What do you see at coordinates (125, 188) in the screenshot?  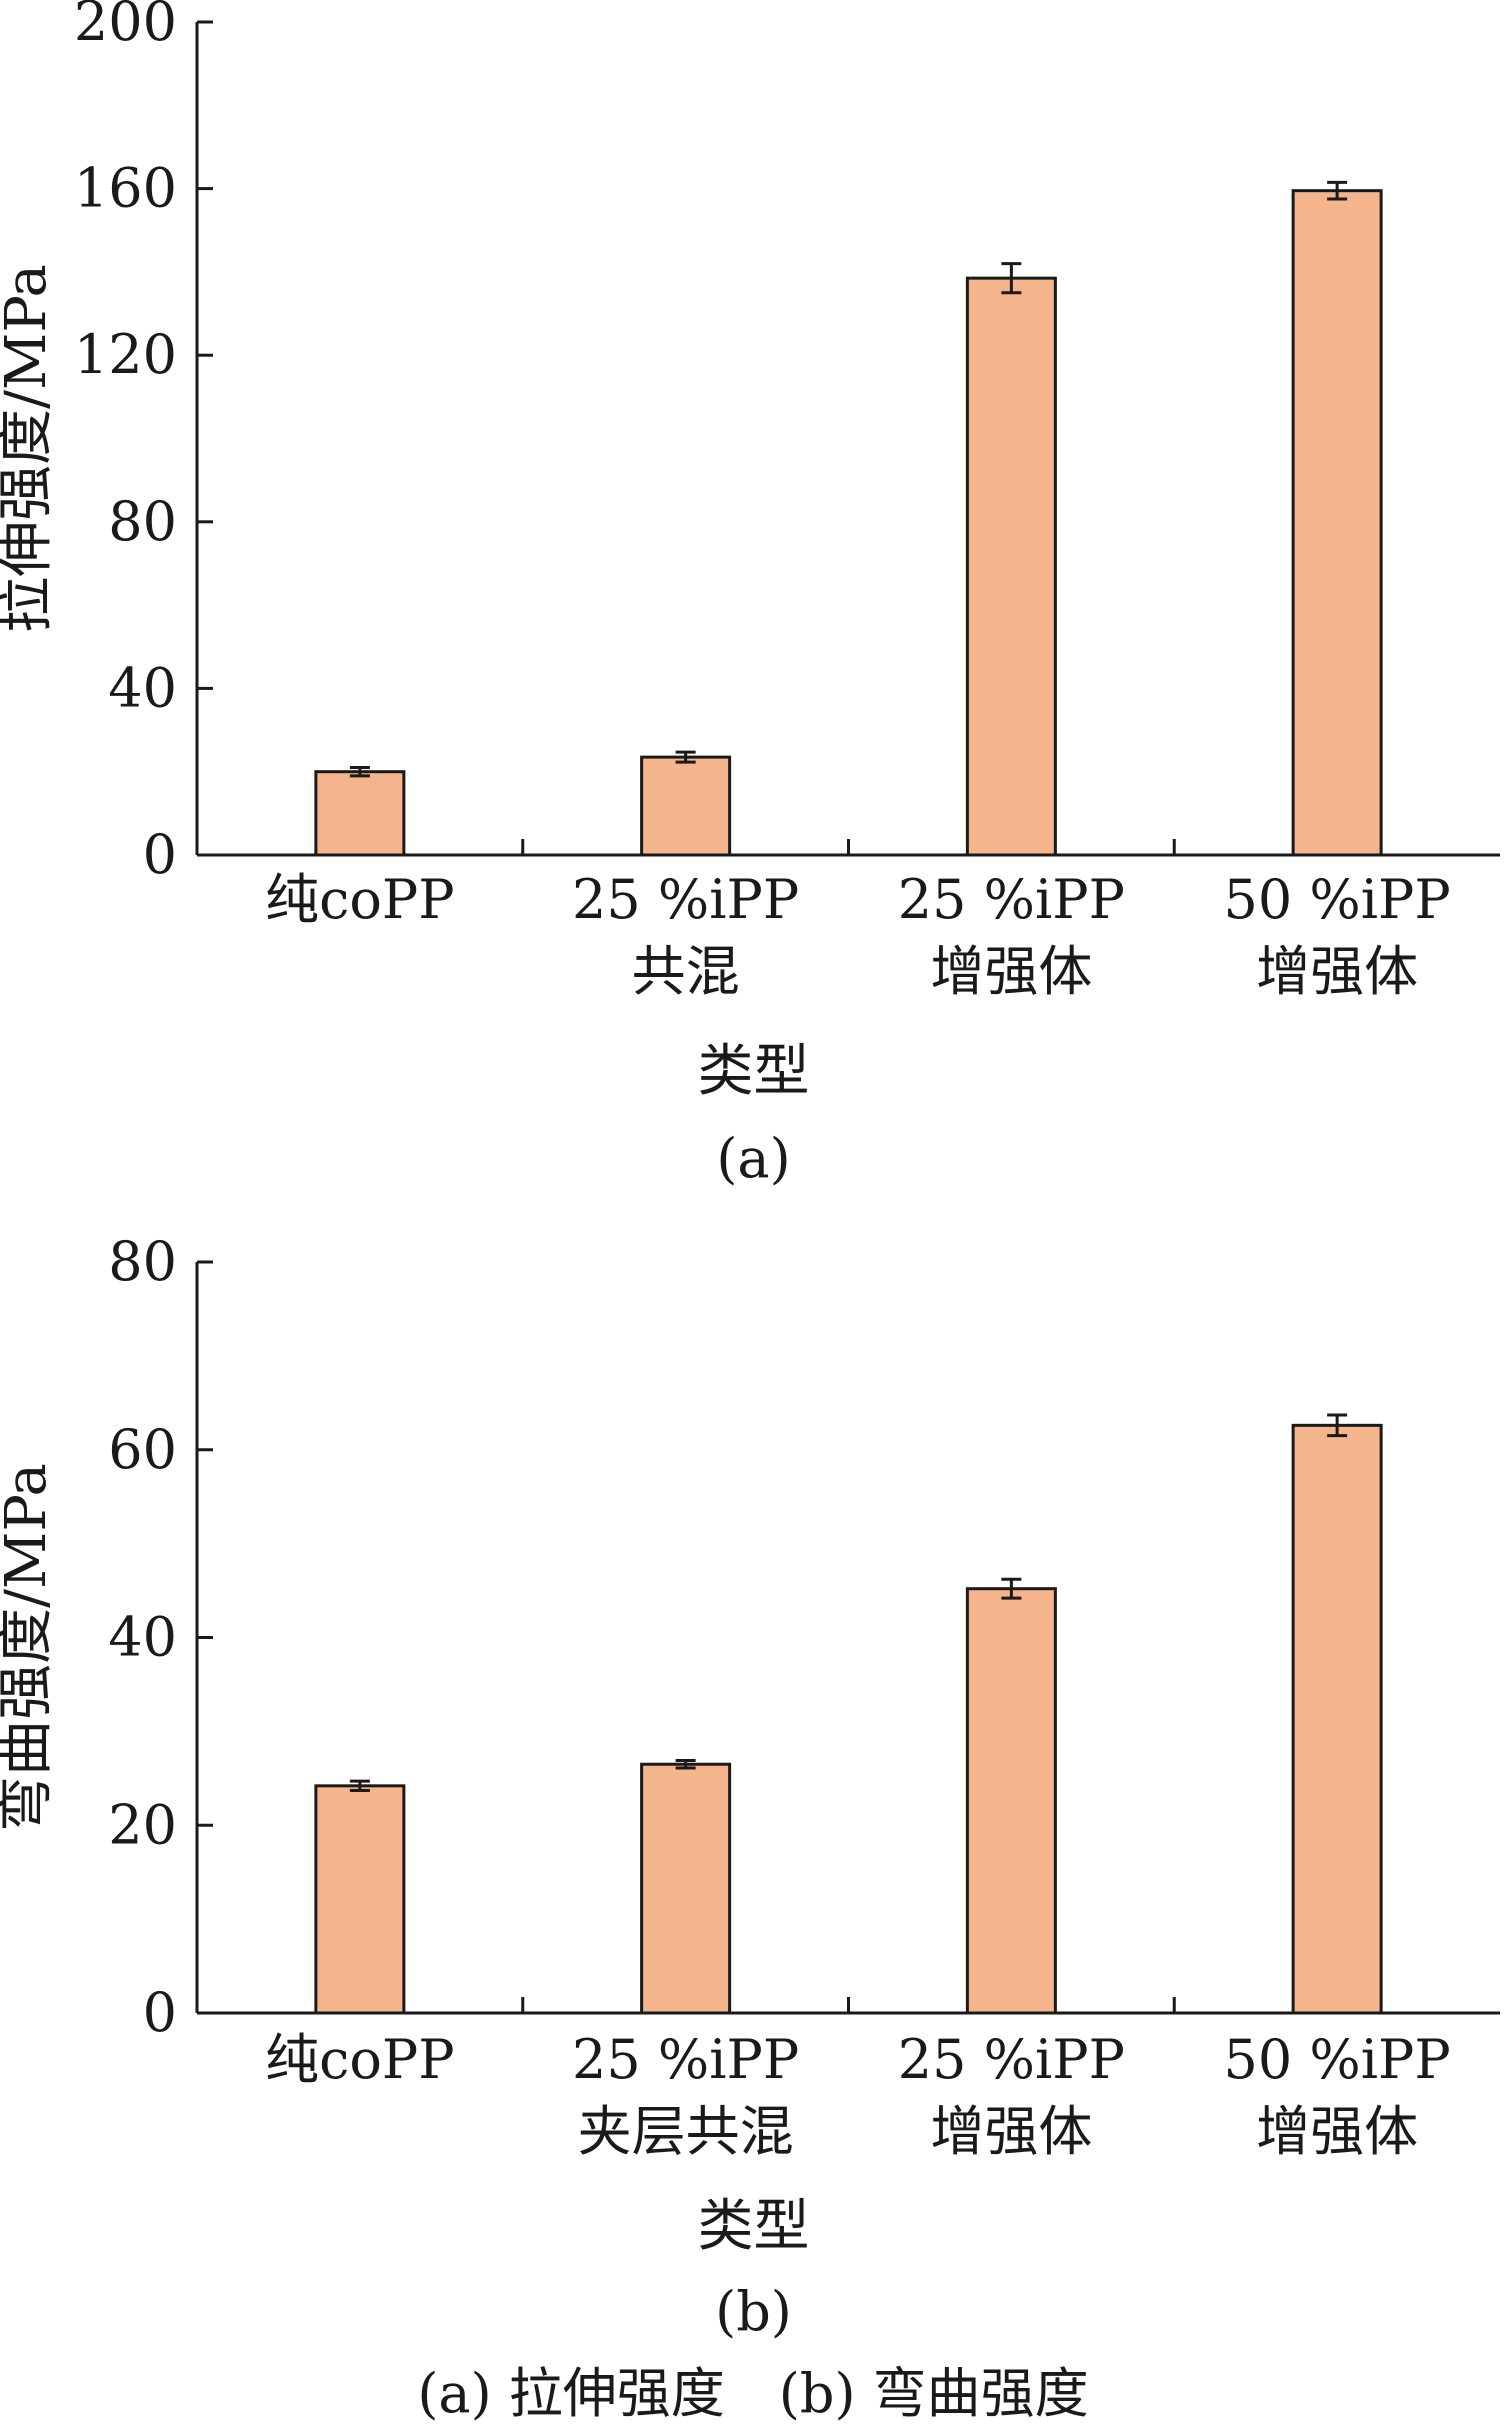 I see `y-tick-label: 160` at bounding box center [125, 188].